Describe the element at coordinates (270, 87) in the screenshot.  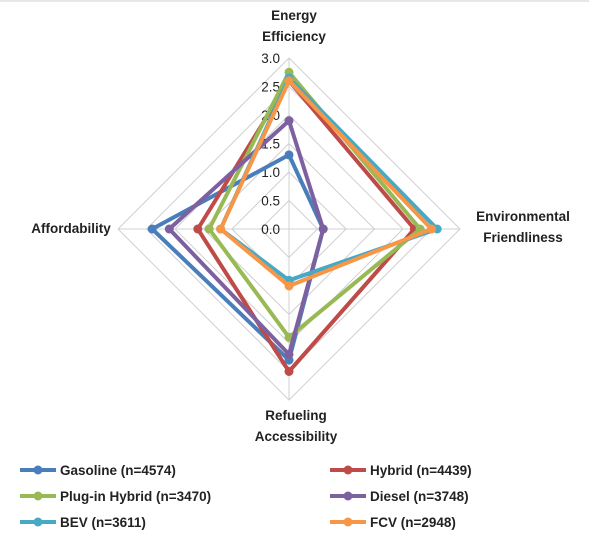
I see `tick-label: 2.5` at that location.